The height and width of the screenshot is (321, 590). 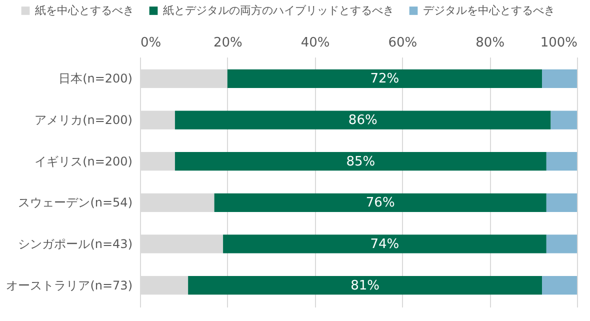 What do you see at coordinates (363, 120) in the screenshot?
I see `data-label: 86%` at bounding box center [363, 120].